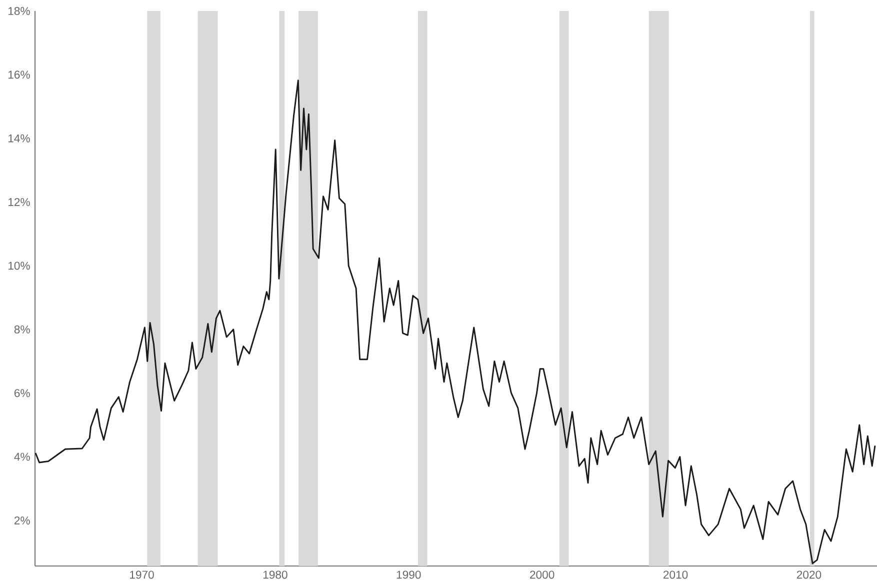 Image resolution: width=877 pixels, height=587 pixels. Describe the element at coordinates (22, 456) in the screenshot. I see `y-tick-label: 4%` at that location.